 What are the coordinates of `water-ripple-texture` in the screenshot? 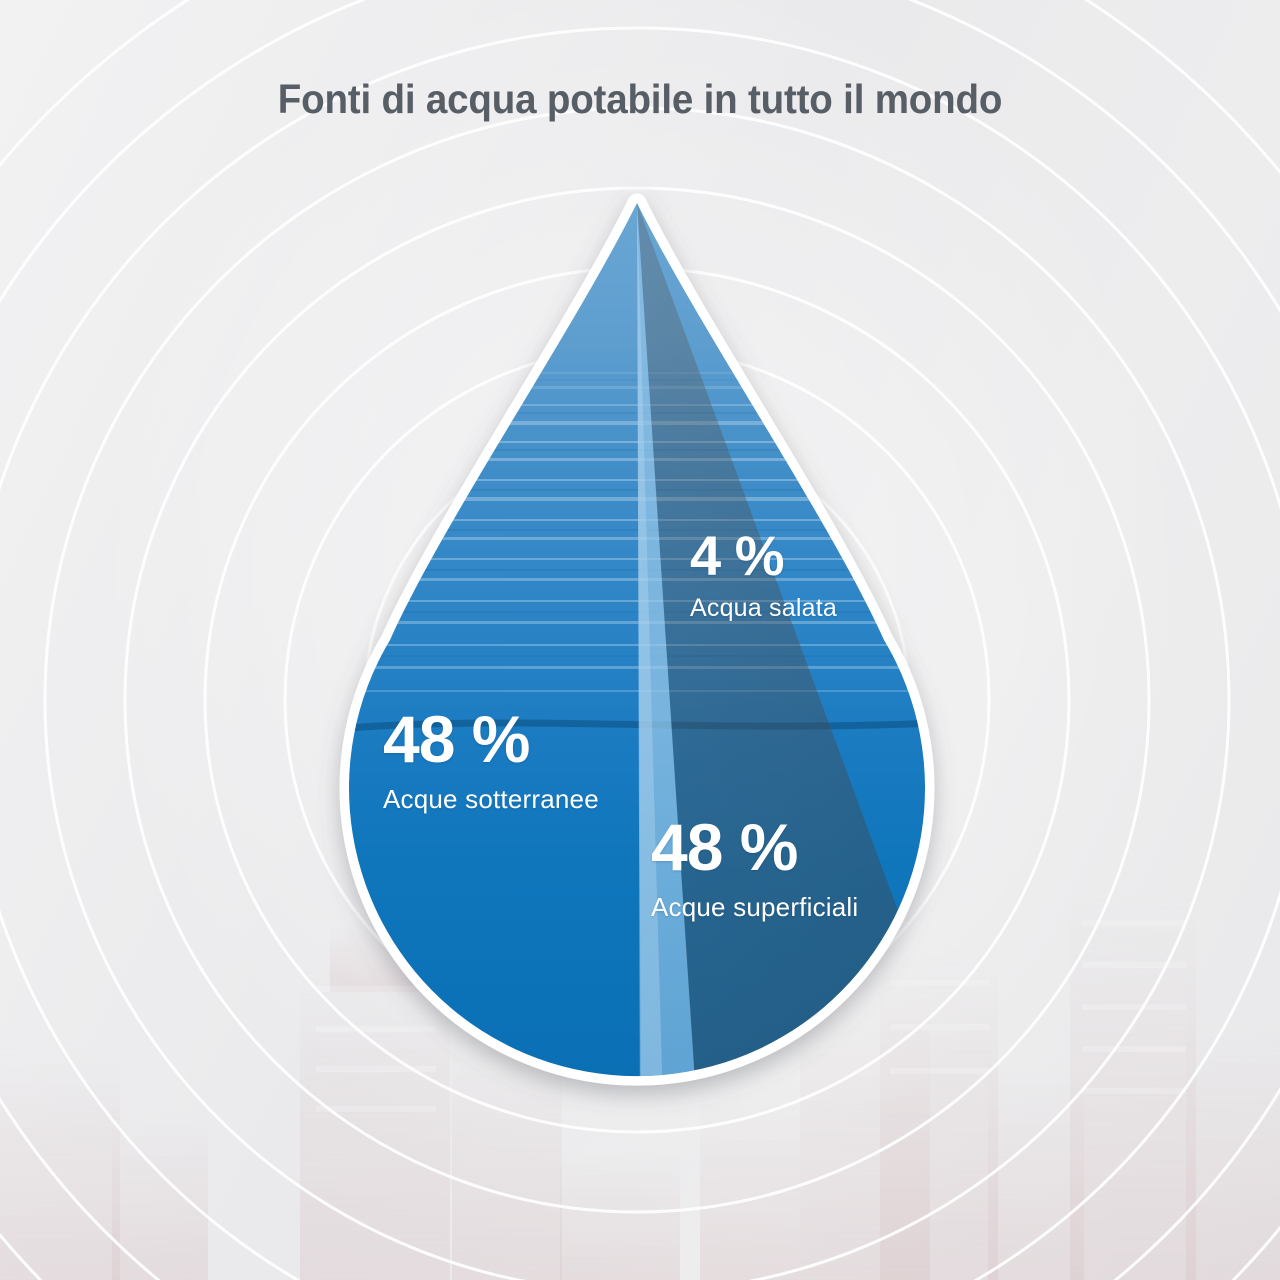 It's located at (637, 532).